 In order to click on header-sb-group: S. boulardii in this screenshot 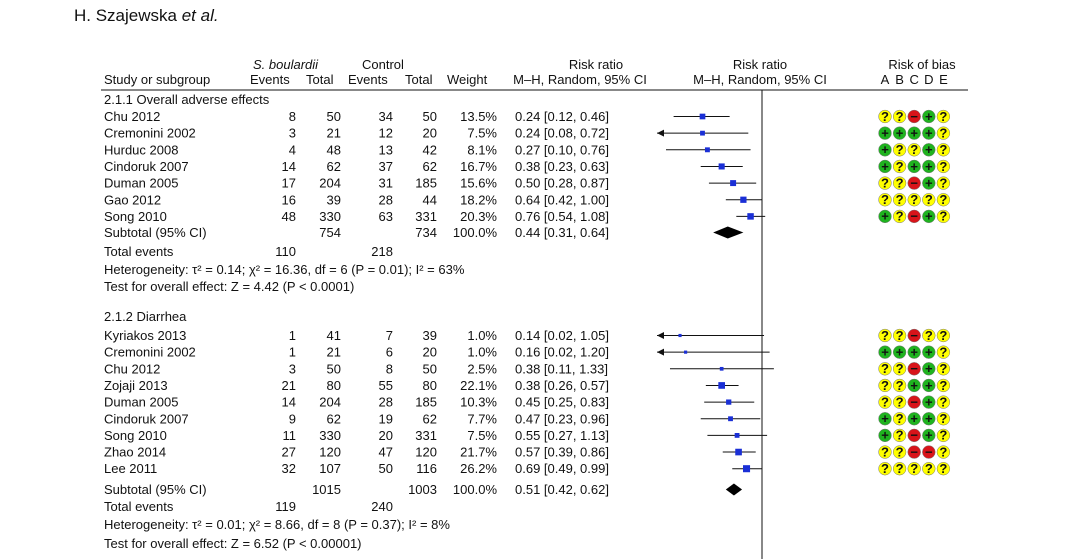, I will do `click(286, 64)`.